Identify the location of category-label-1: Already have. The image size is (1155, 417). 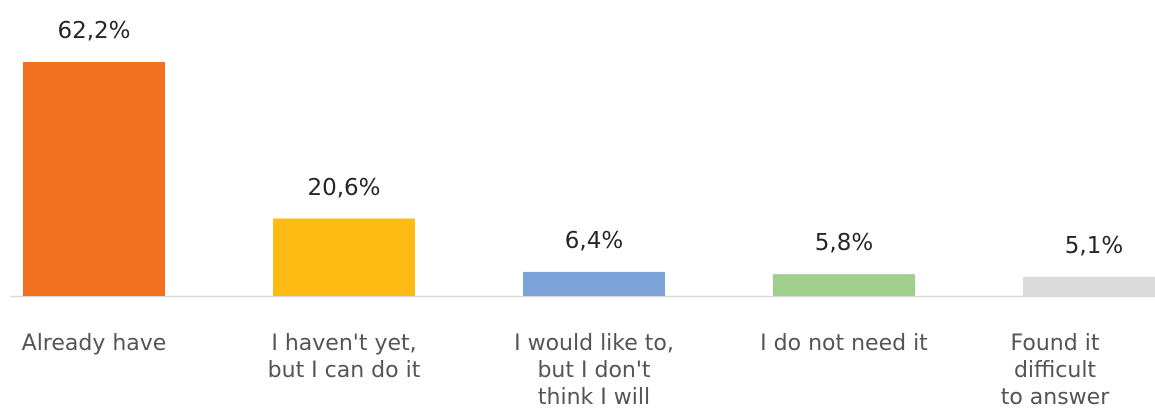
(94, 343).